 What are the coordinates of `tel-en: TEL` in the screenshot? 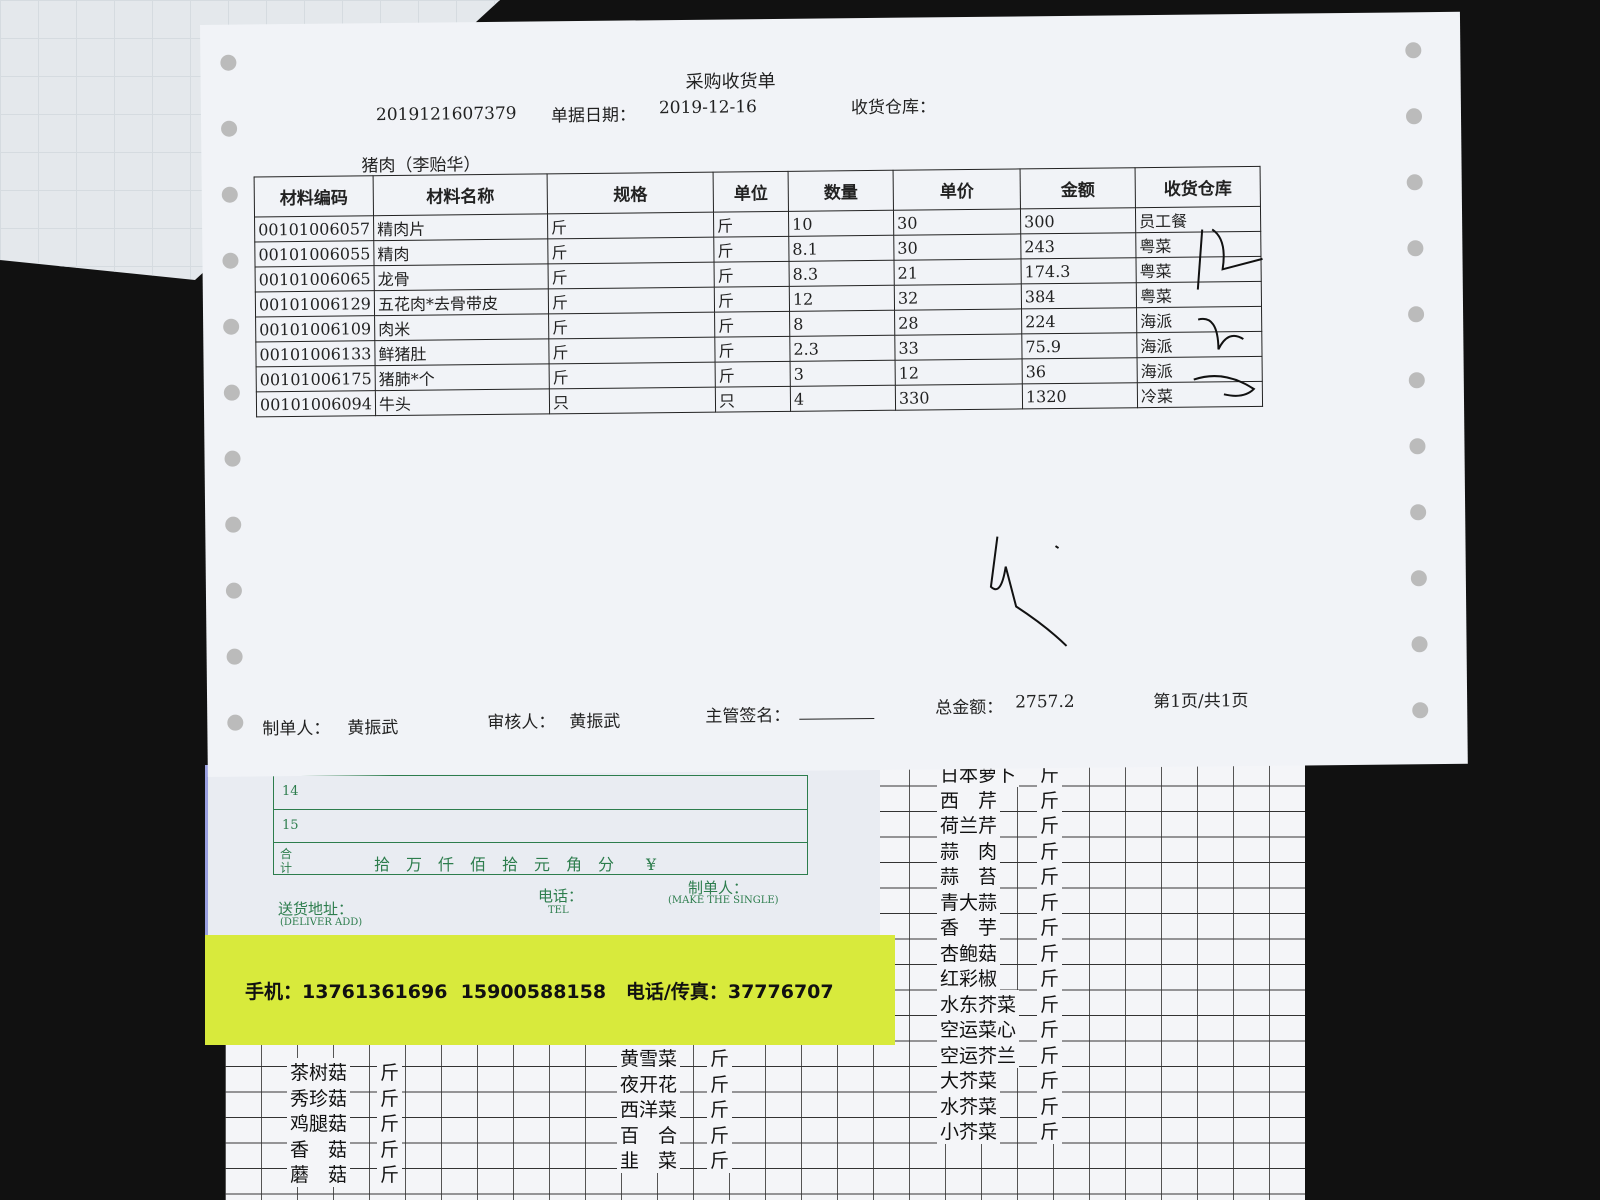 It's located at (558, 910).